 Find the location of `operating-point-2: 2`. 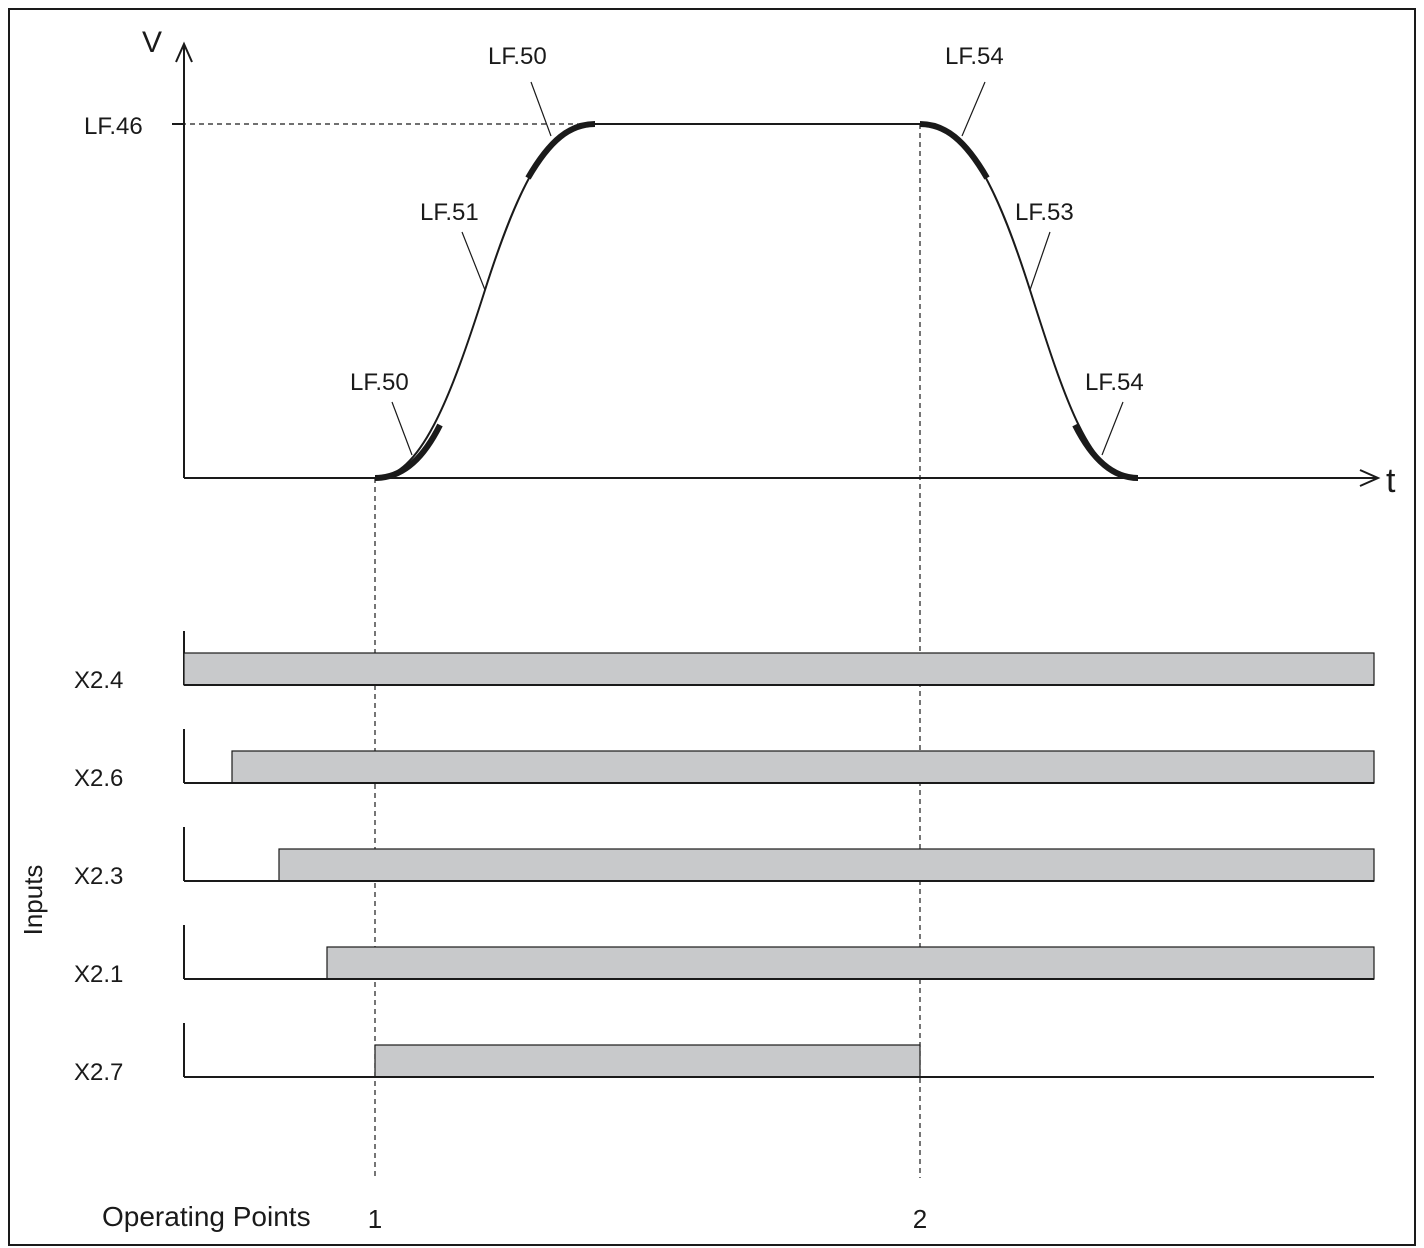

operating-point-2: 2 is located at coordinates (920, 1219).